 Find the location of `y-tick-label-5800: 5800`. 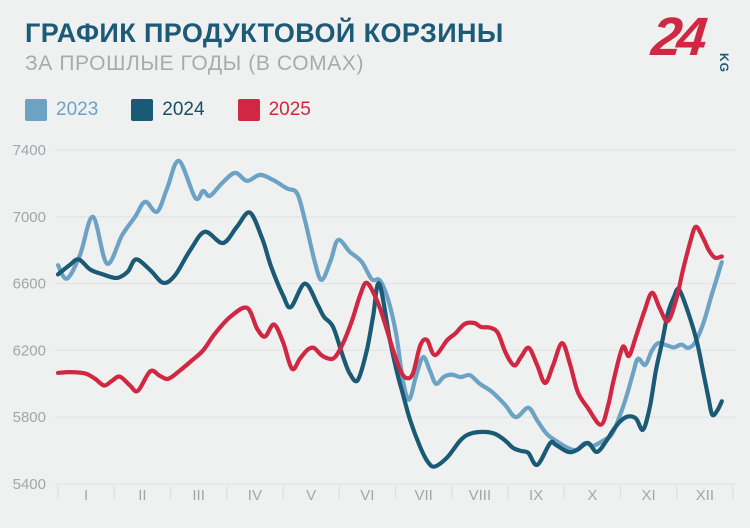

y-tick-label-5800: 5800 is located at coordinates (29, 417).